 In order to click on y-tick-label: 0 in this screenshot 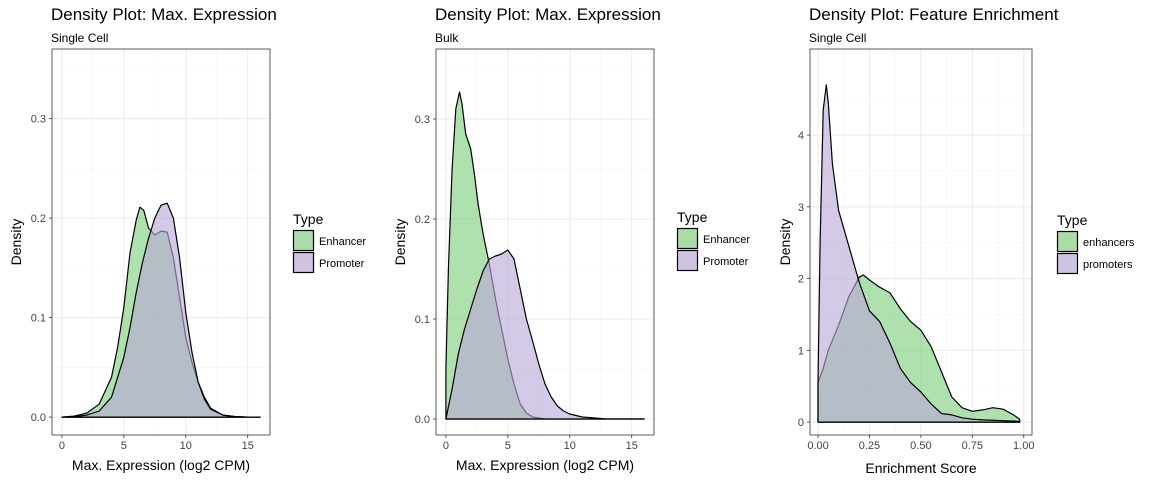, I will do `click(801, 423)`.